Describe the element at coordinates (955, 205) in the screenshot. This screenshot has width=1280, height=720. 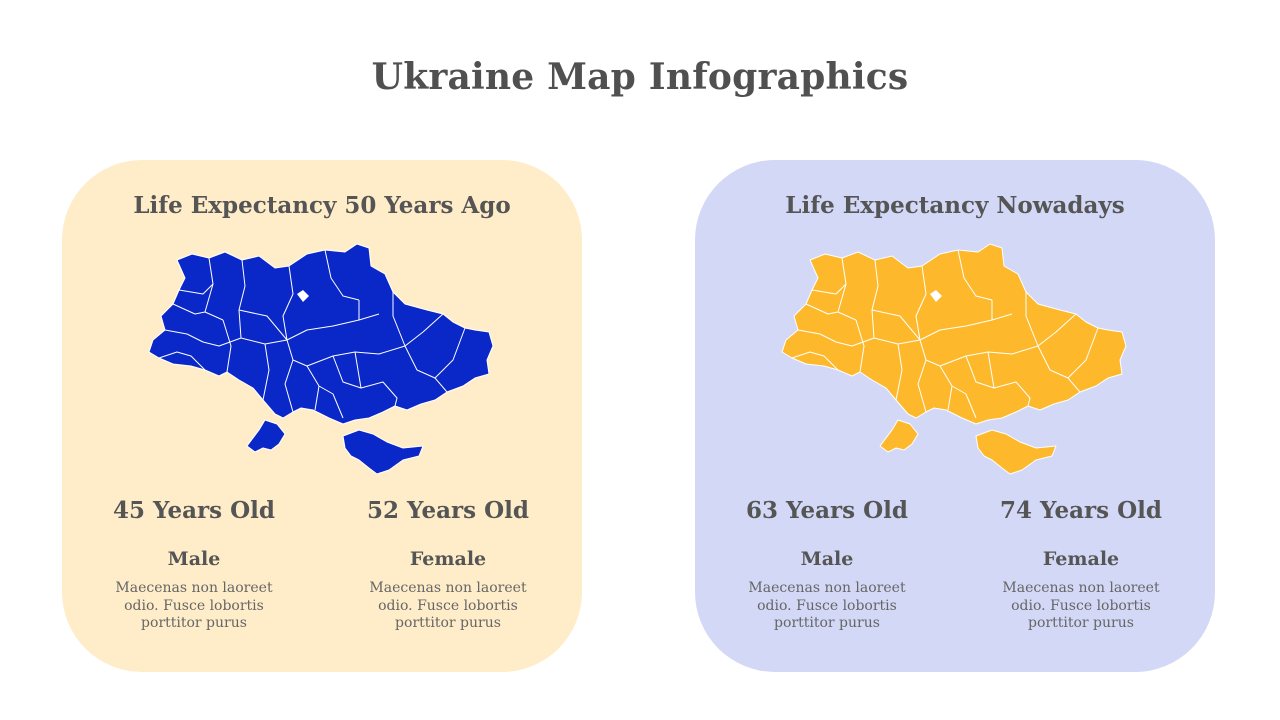
I see `panel-heading: Life Expectancy Nowadays` at that location.